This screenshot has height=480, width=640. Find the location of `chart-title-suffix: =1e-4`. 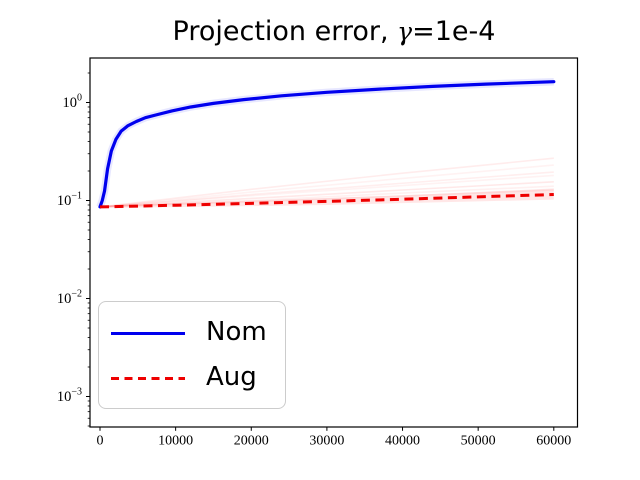

chart-title-suffix: =1e-4 is located at coordinates (454, 31).